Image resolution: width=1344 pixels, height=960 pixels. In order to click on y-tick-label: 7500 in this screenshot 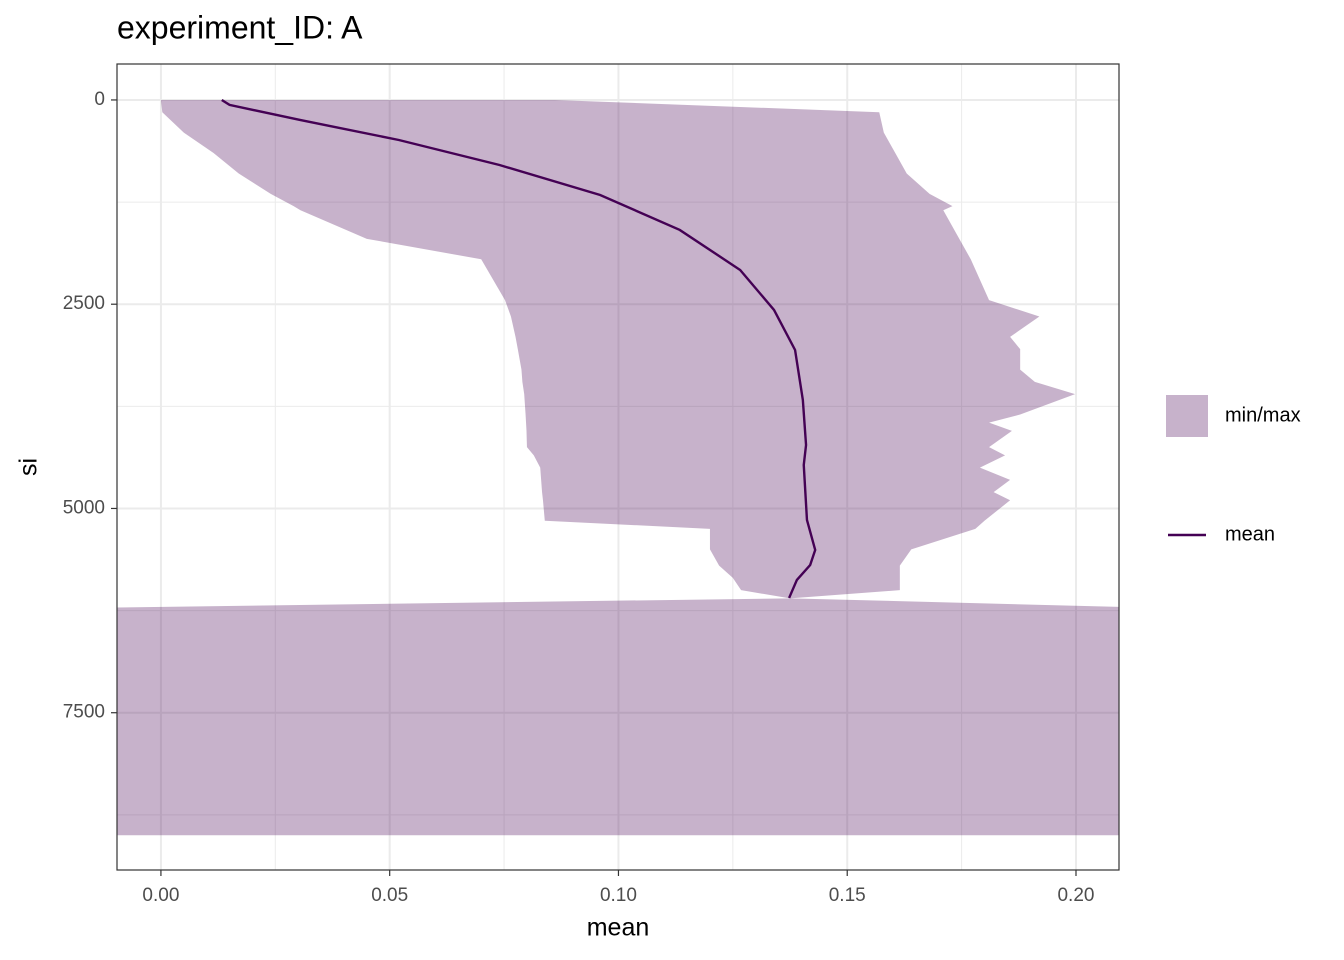, I will do `click(84, 712)`.